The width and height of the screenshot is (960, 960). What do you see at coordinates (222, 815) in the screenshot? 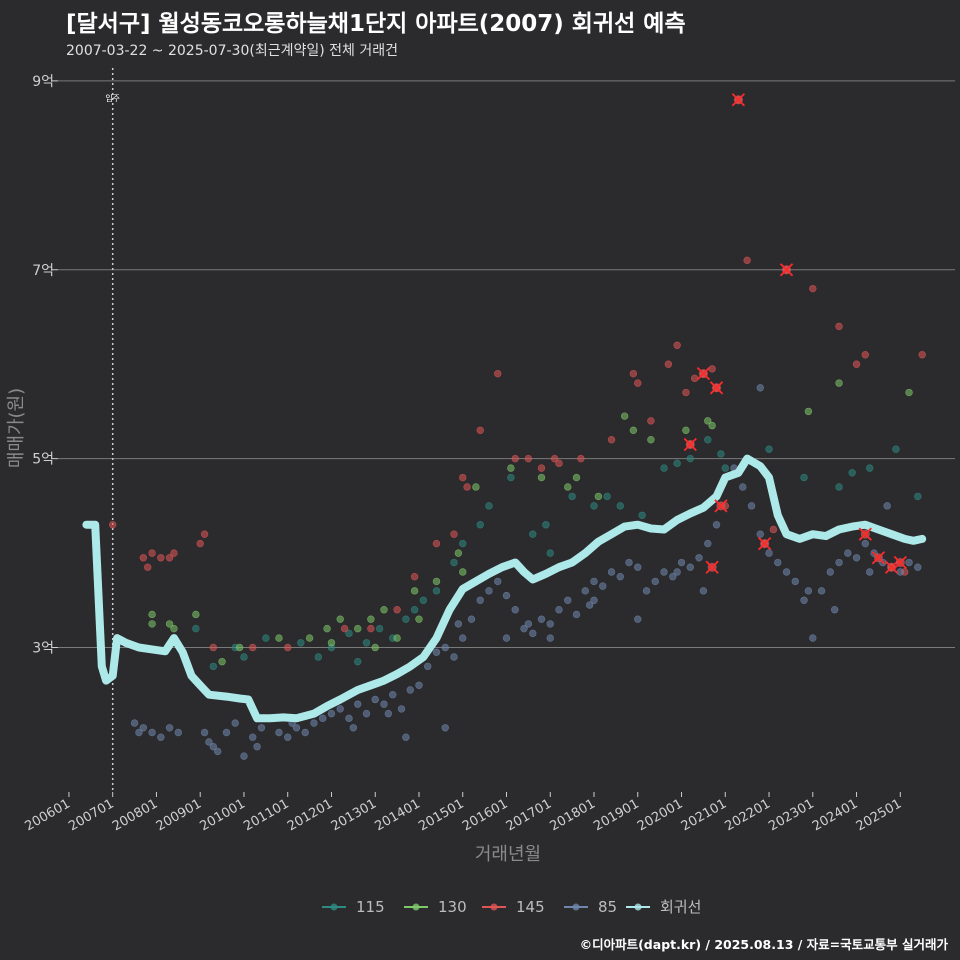
I see `x-tick-label: 201001` at bounding box center [222, 815].